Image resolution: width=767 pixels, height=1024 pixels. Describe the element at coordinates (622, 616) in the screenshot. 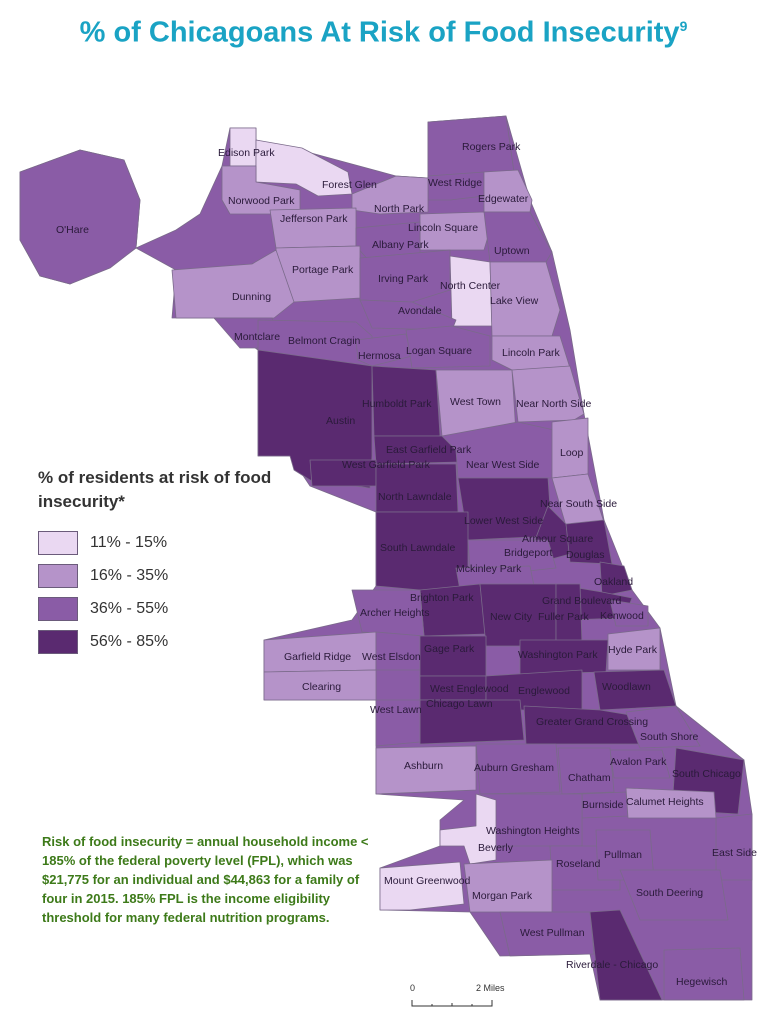

I see `neighborhood-label: Kenwood` at that location.